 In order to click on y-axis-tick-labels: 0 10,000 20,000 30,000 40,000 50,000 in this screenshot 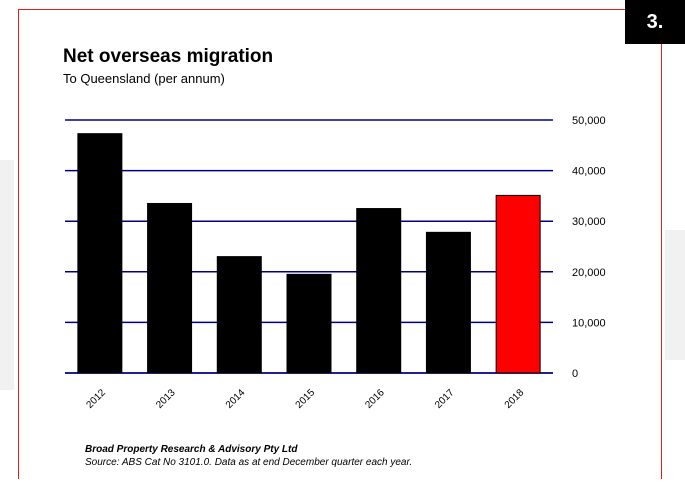, I will do `click(589, 247)`.